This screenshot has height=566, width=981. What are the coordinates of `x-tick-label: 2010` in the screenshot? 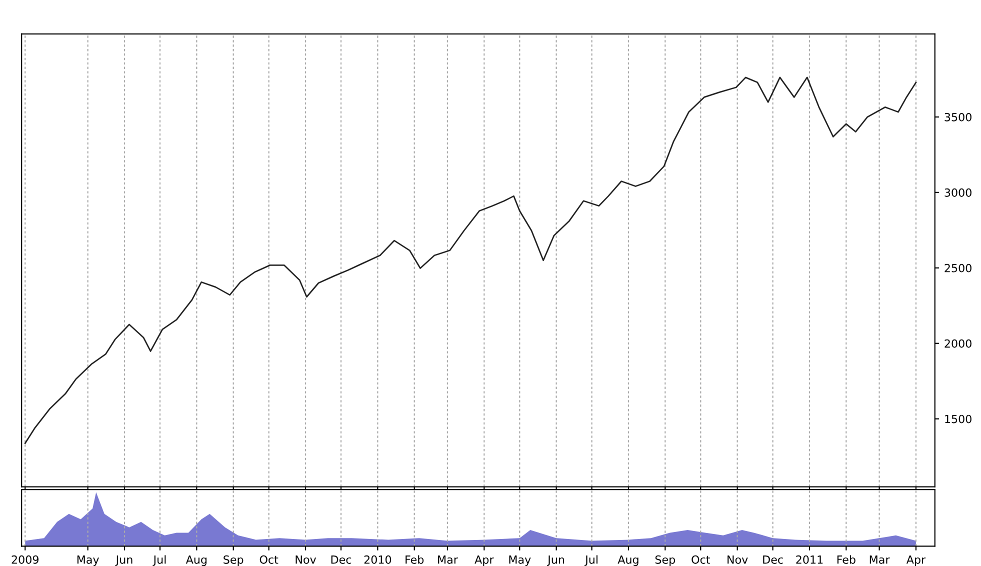 It's located at (378, 559).